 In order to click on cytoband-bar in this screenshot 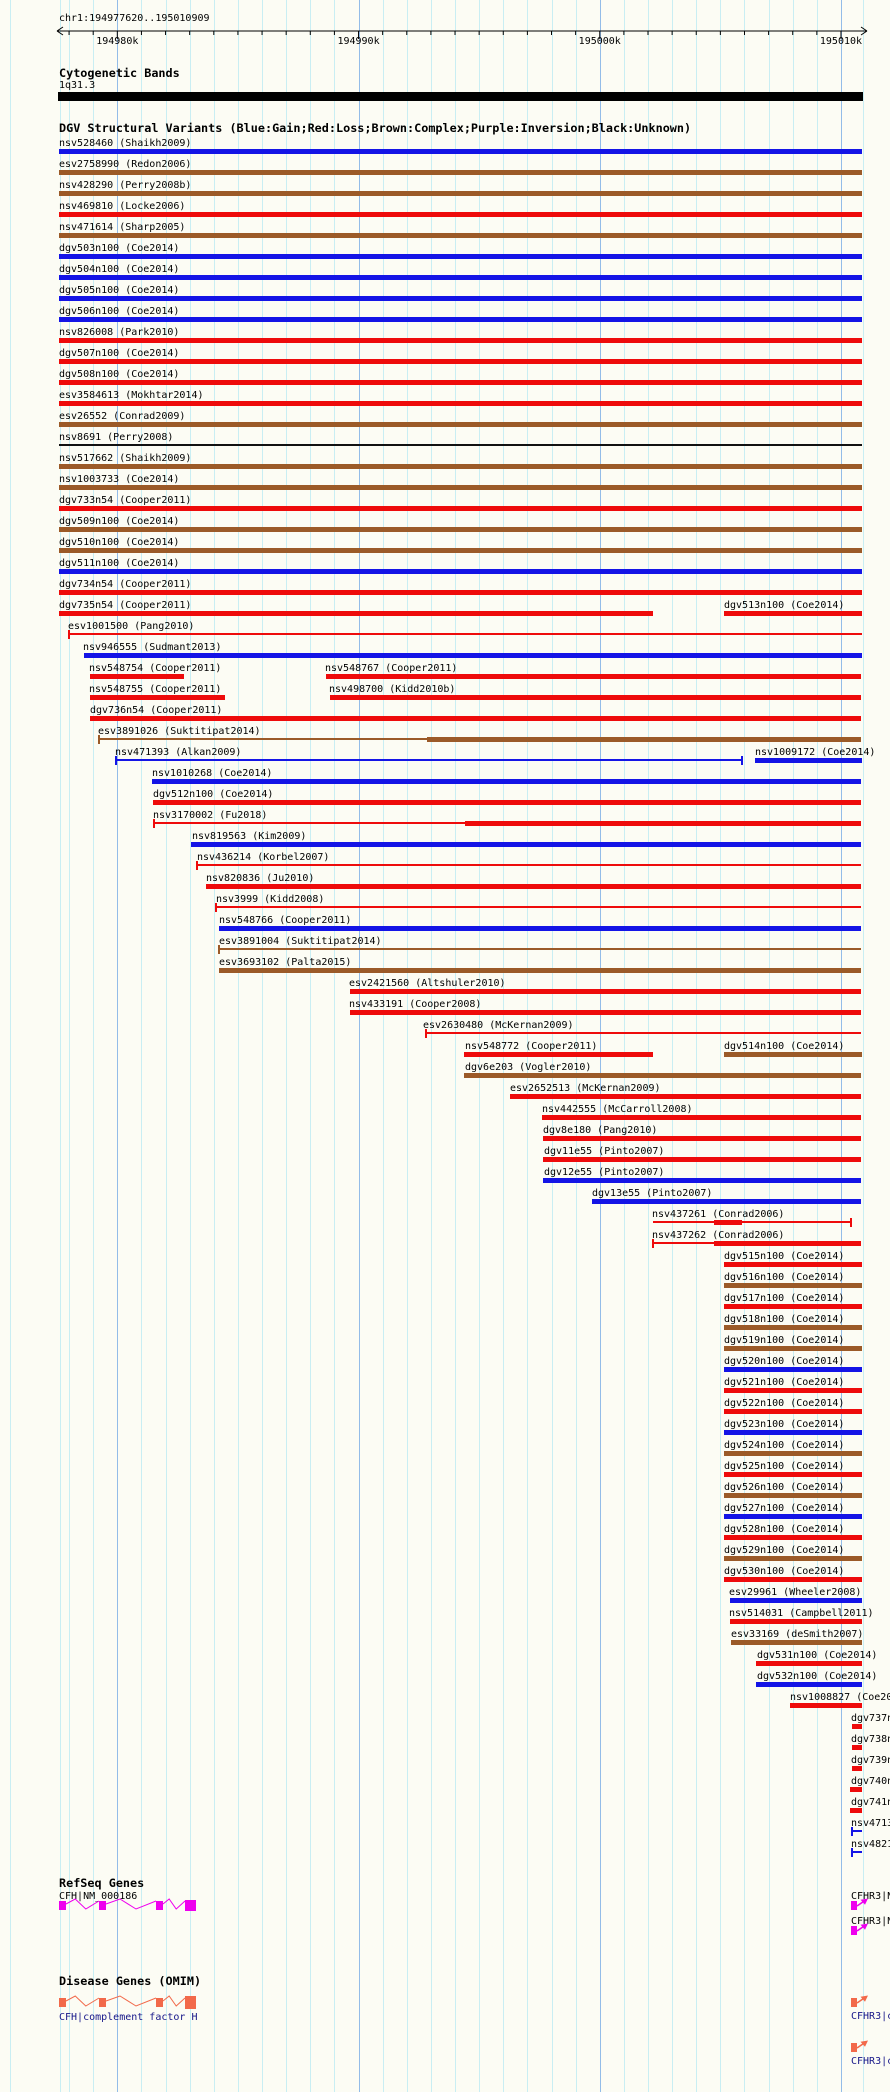, I will do `click(460, 96)`.